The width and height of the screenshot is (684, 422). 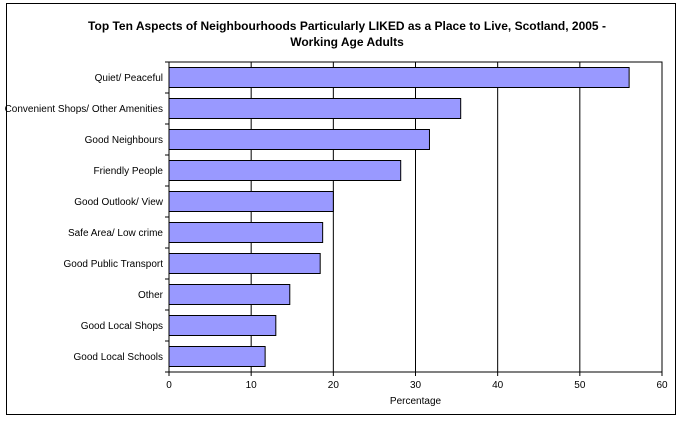 What do you see at coordinates (114, 264) in the screenshot?
I see `category-label: Good Public Transport` at bounding box center [114, 264].